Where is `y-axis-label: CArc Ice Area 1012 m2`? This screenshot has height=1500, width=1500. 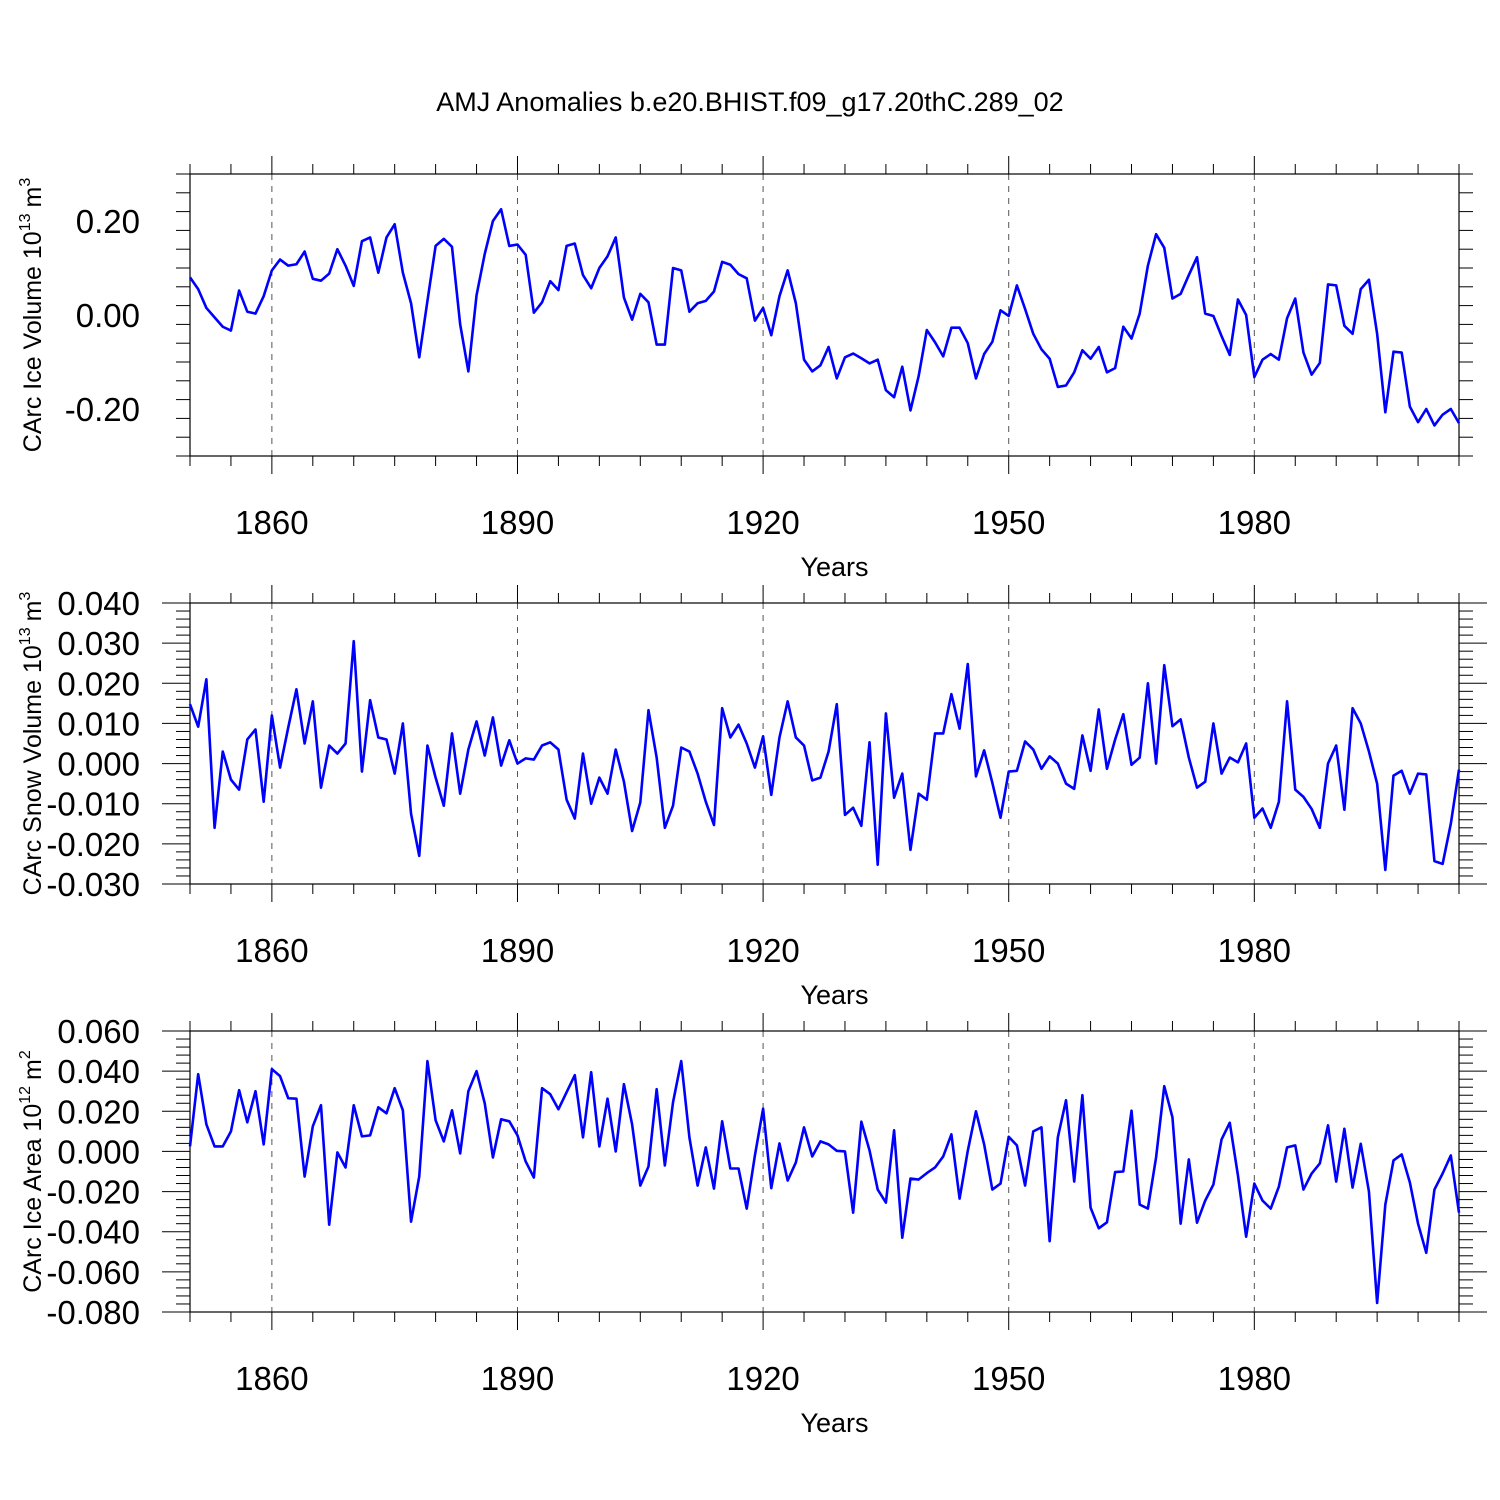
y-axis-label: CArc Ice Area 1012 m2 is located at coordinates (32, 1171).